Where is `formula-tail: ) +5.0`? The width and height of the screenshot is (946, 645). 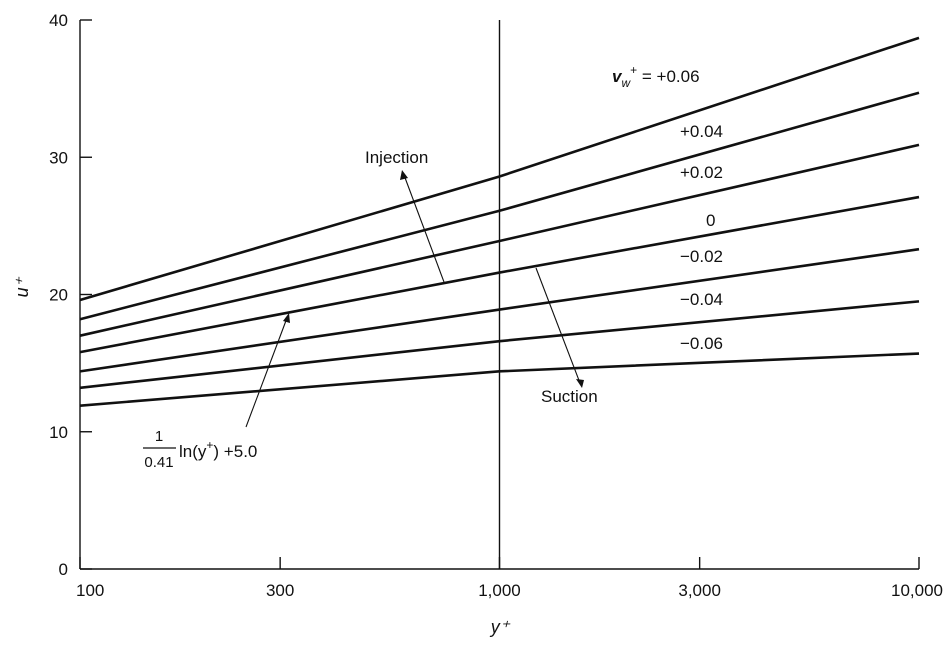
formula-tail: ) +5.0 is located at coordinates (235, 451).